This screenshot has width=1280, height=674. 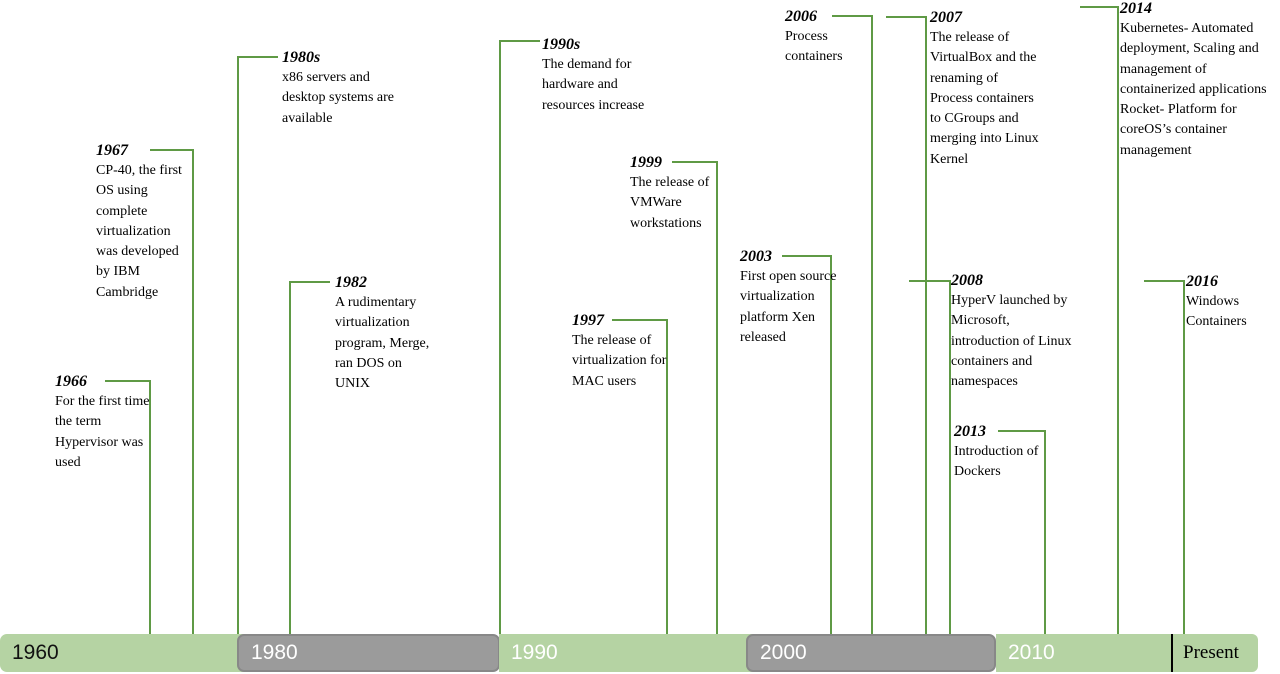 What do you see at coordinates (906, 326) in the screenshot?
I see `connector-line-2007` at bounding box center [906, 326].